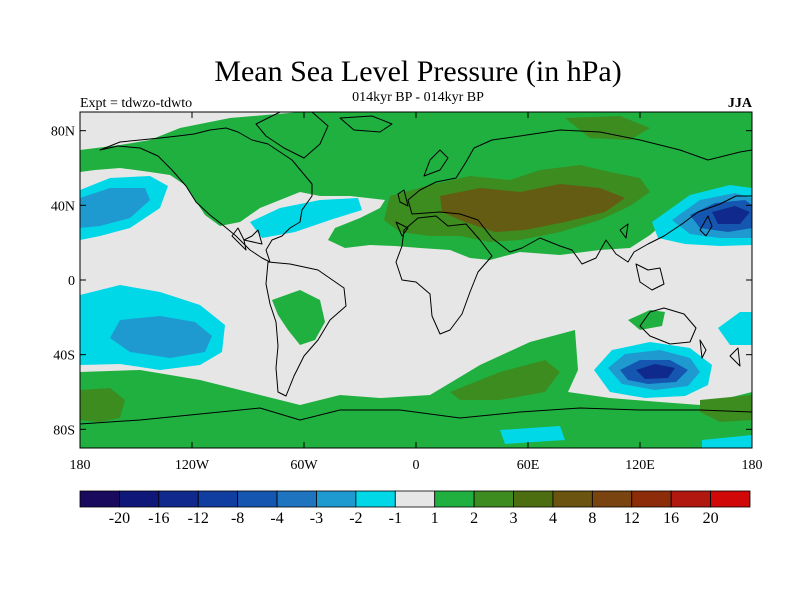  I want to click on colorbar-label: 2, so click(474, 518).